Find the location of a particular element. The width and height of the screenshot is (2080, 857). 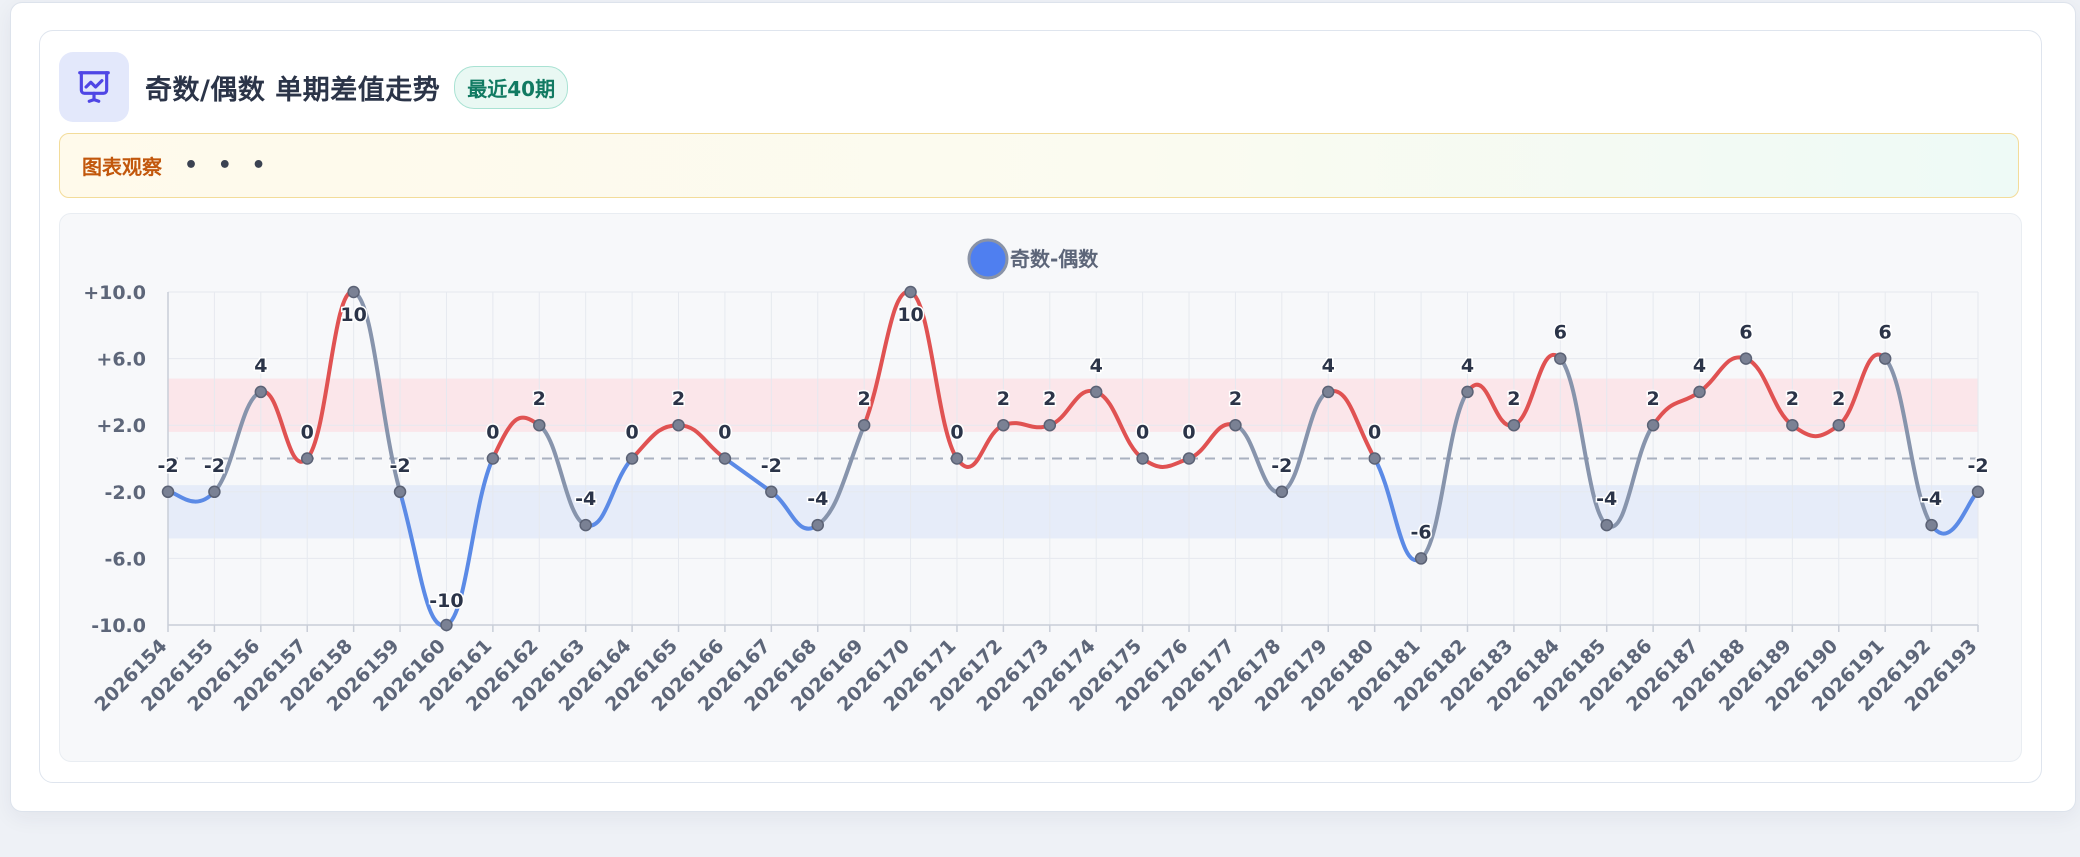

presentation-chart-icon is located at coordinates (94, 87).